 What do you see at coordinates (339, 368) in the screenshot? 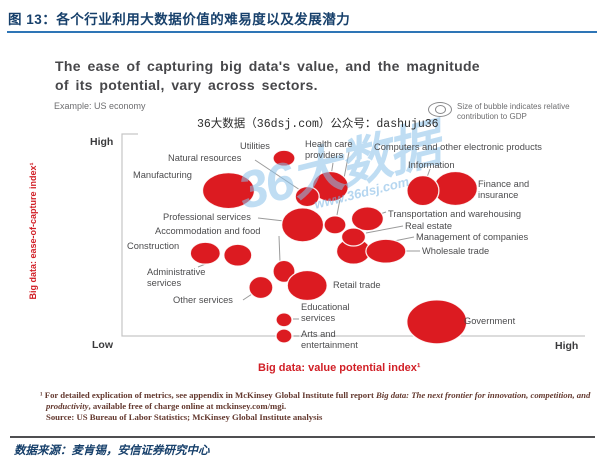
I see `x-axis-title: Big data: value potential index¹` at bounding box center [339, 368].